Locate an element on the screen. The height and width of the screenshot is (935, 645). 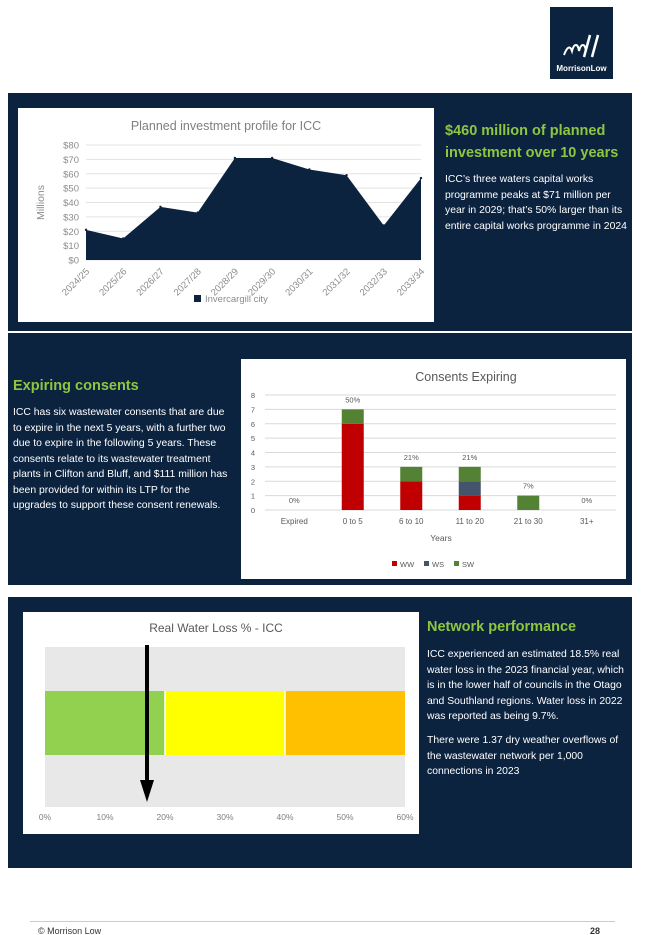
x-tick-label: 2032/33 is located at coordinates (374, 282).